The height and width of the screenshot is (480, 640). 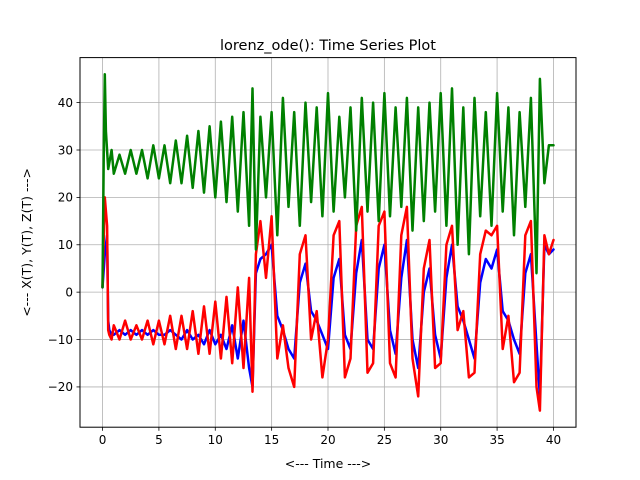 I want to click on x-tick-label: 10, so click(x=215, y=440).